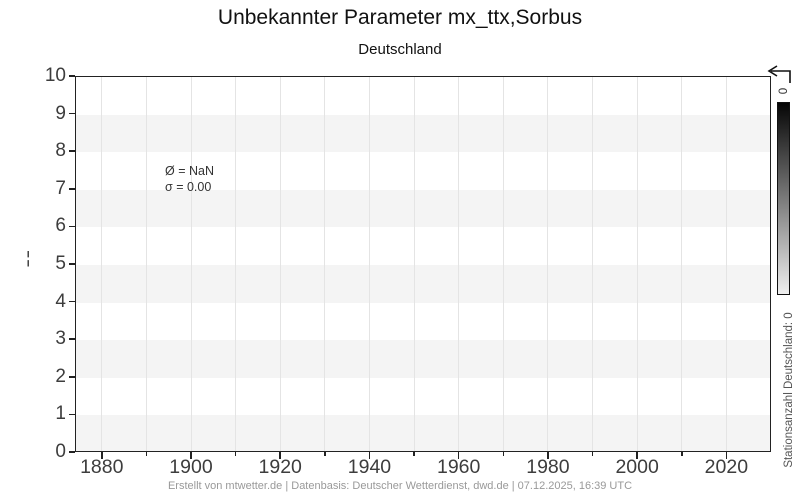 Image resolution: width=800 pixels, height=500 pixels. I want to click on y-tick-label: 3, so click(60, 339).